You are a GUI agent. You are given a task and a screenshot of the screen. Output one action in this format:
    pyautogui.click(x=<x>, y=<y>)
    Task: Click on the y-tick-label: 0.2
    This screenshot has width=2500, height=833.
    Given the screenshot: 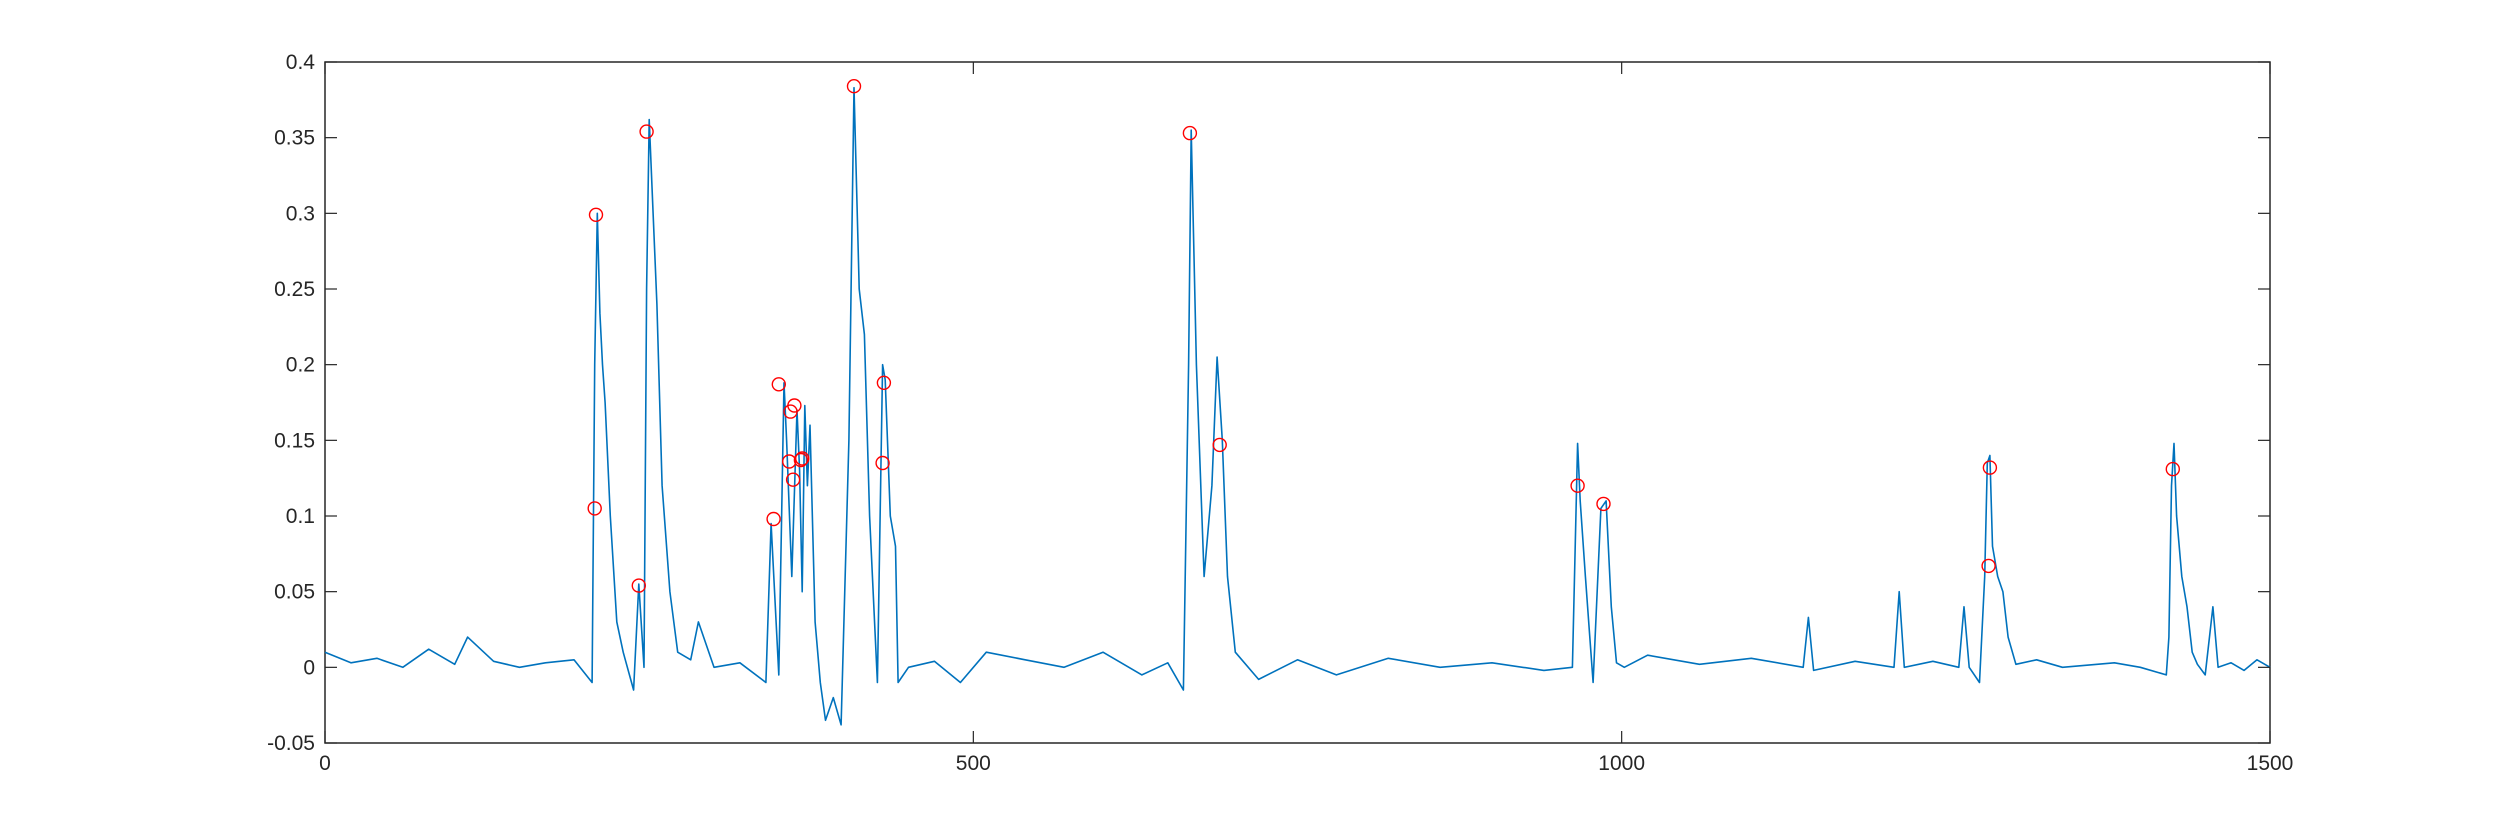 What is the action you would take?
    pyautogui.click(x=300, y=365)
    